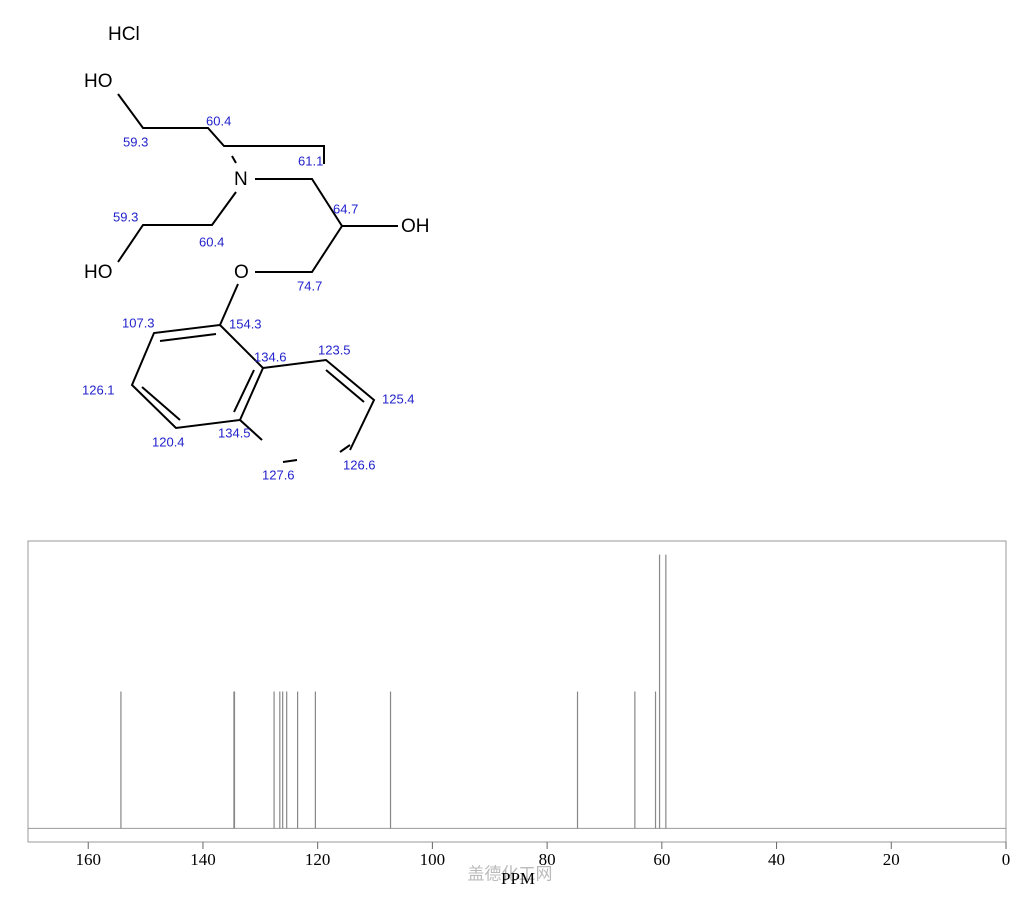 The height and width of the screenshot is (905, 1024). Describe the element at coordinates (1006, 859) in the screenshot. I see `x-tick-label: 0` at that location.